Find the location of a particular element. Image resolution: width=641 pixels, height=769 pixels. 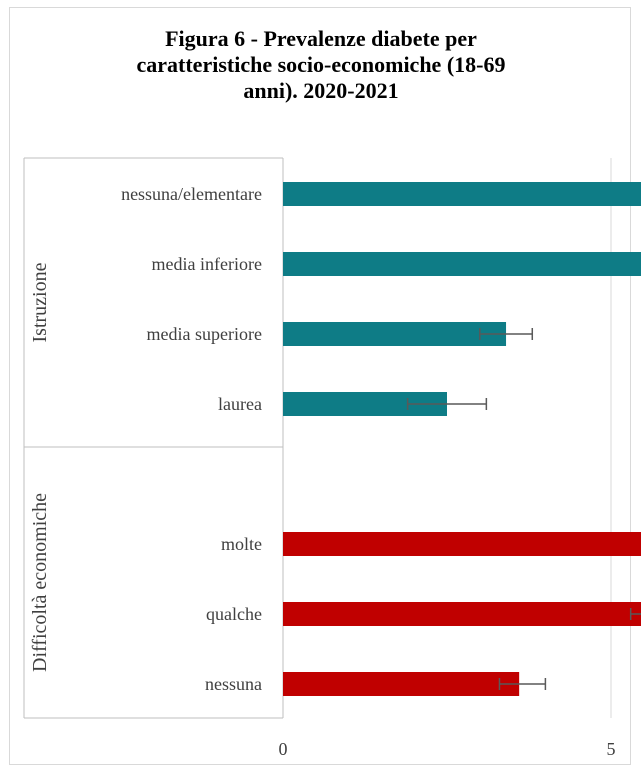

group-label: Istruzione is located at coordinates (40, 302).